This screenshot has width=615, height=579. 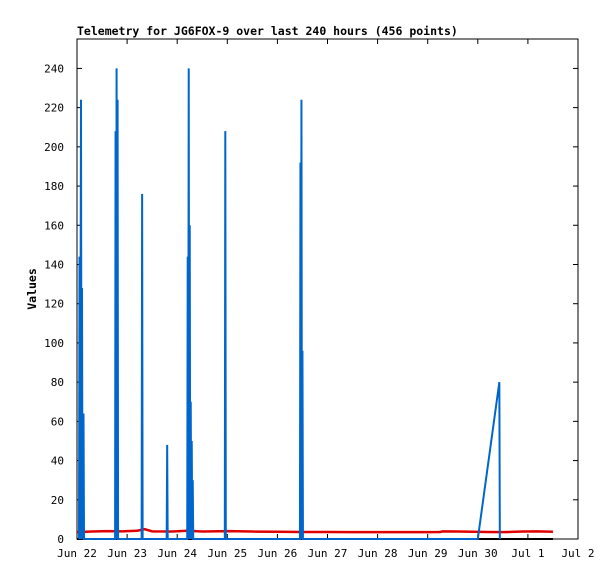 What do you see at coordinates (57, 500) in the screenshot?
I see `y-tick-label: 20` at bounding box center [57, 500].